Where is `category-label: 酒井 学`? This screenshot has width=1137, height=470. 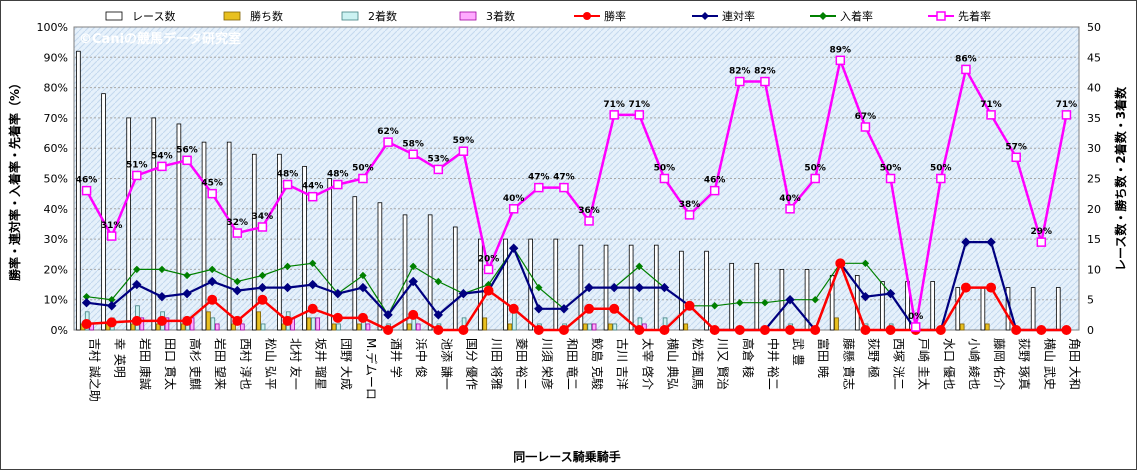 category-label: 酒井 学 is located at coordinates (396, 358).